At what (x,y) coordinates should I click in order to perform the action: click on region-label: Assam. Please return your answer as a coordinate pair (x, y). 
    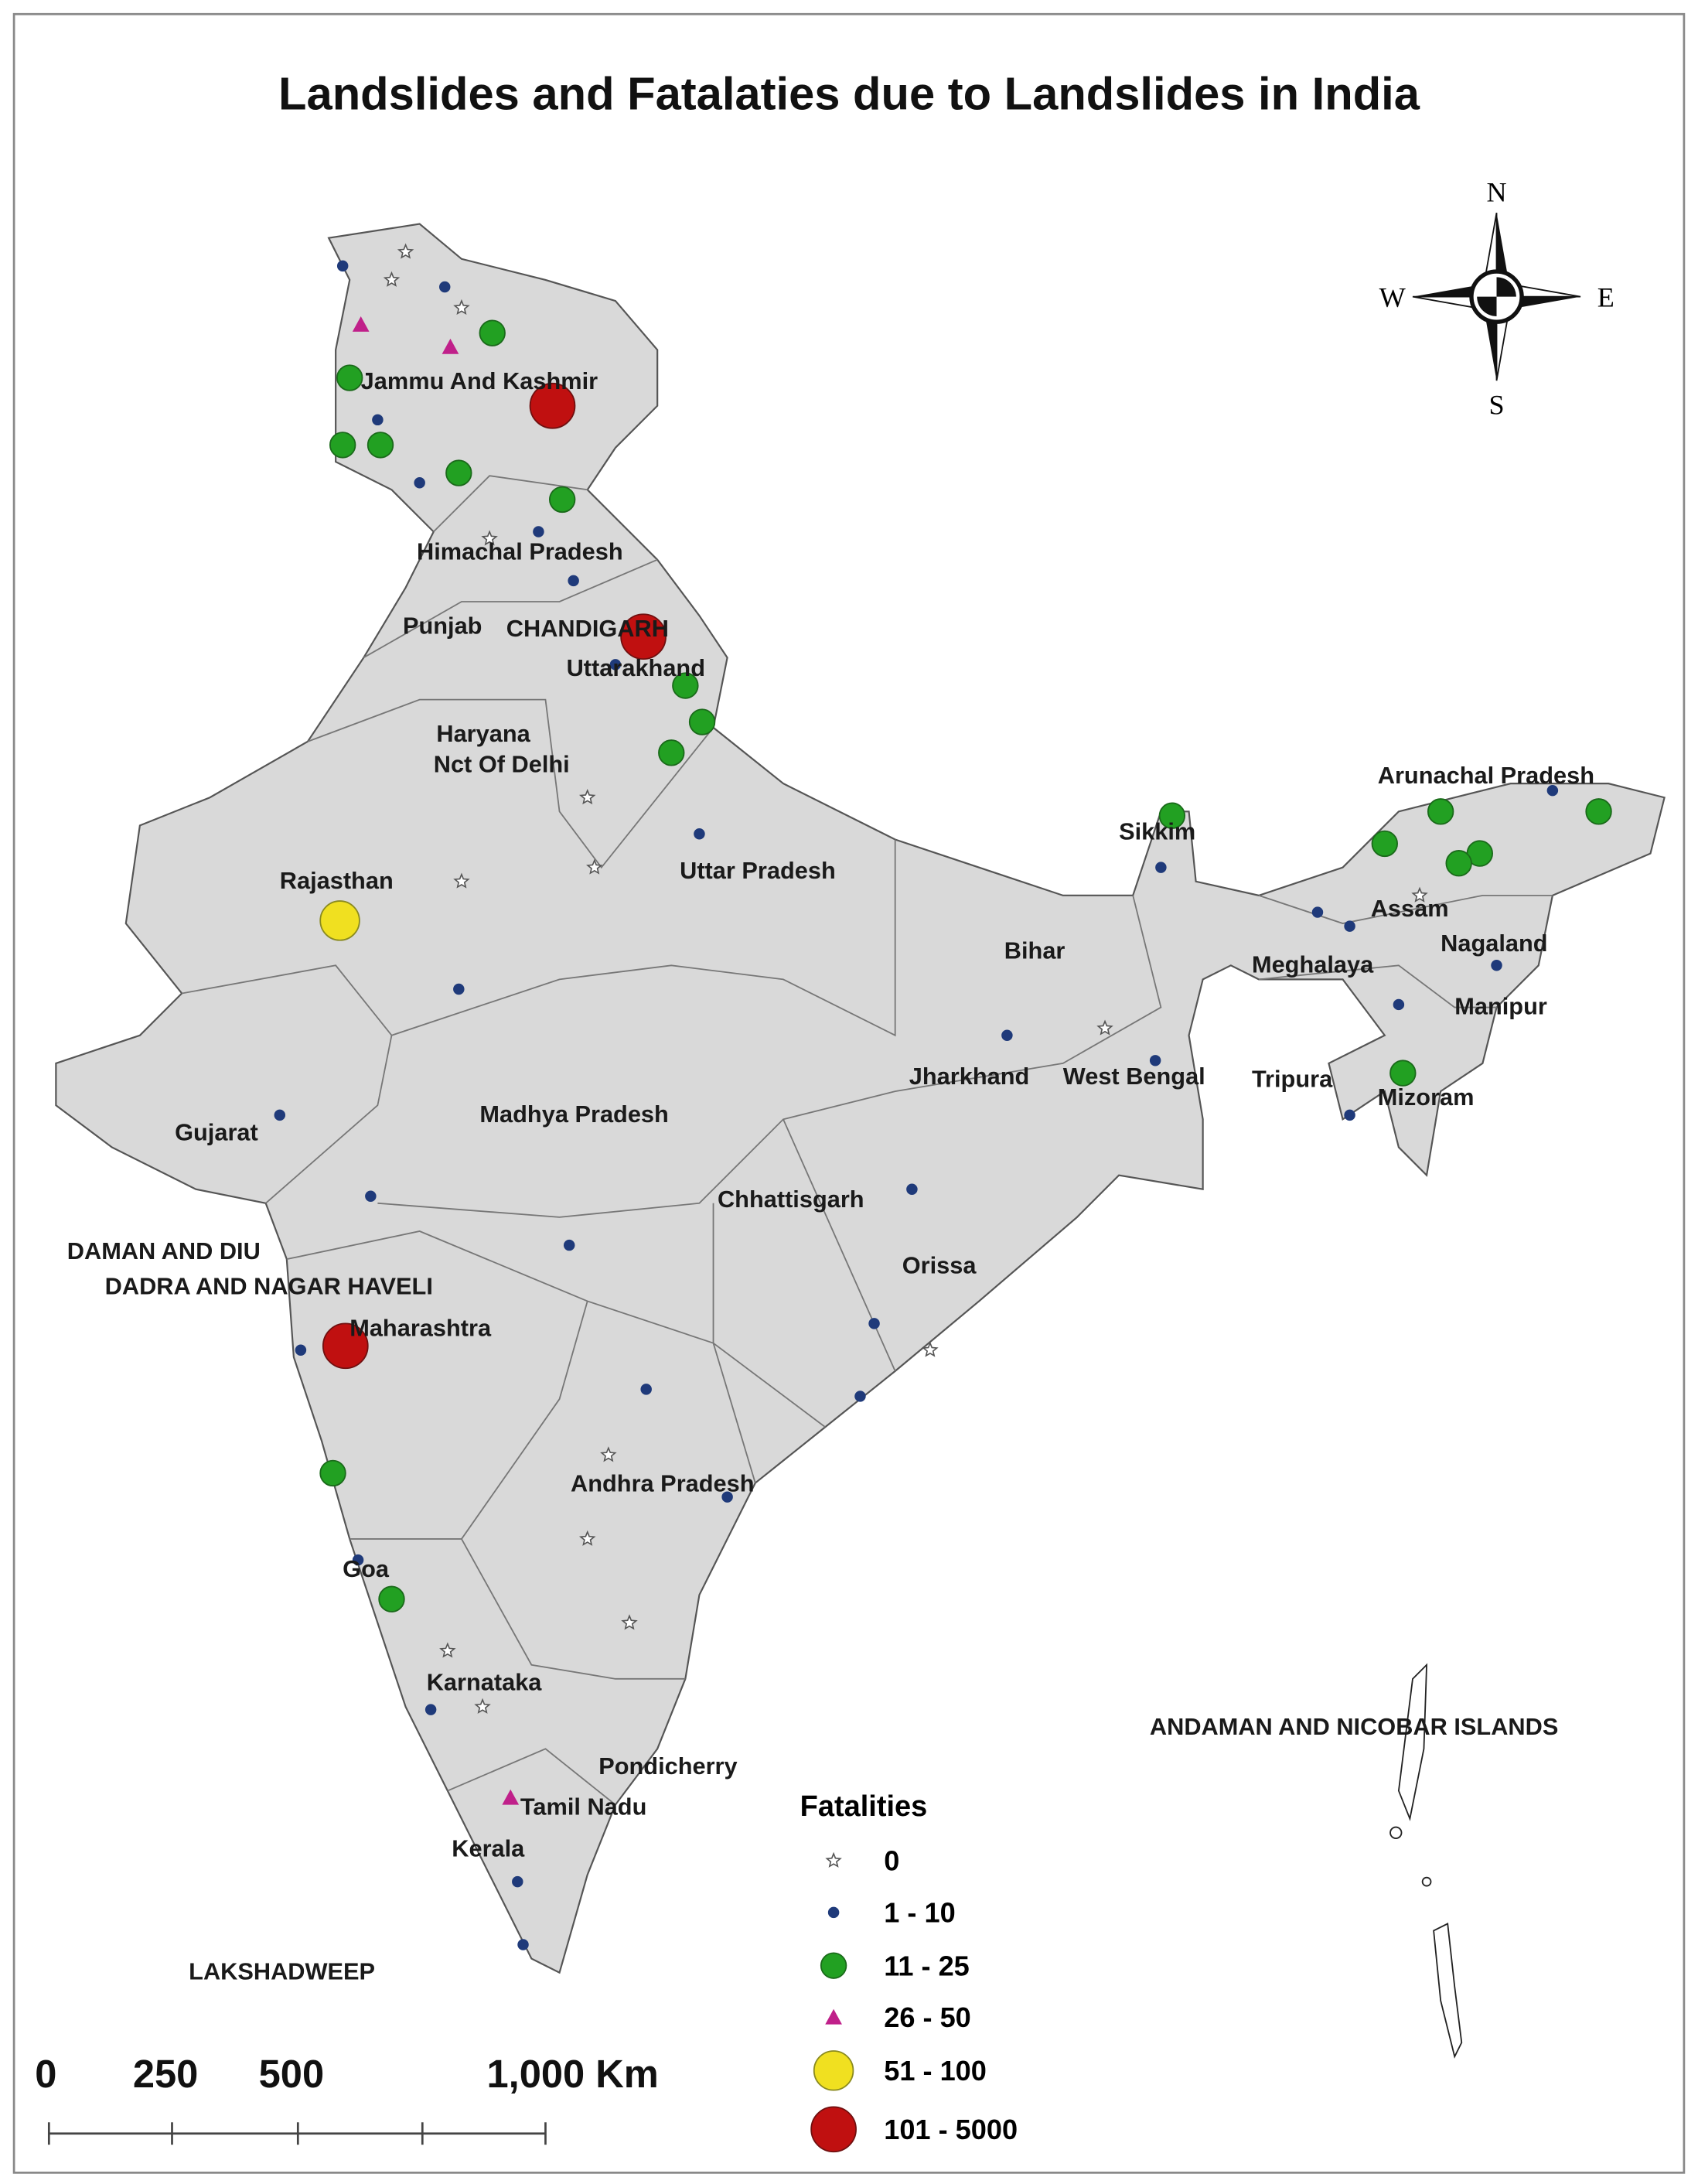
    Looking at the image, I should click on (1410, 909).